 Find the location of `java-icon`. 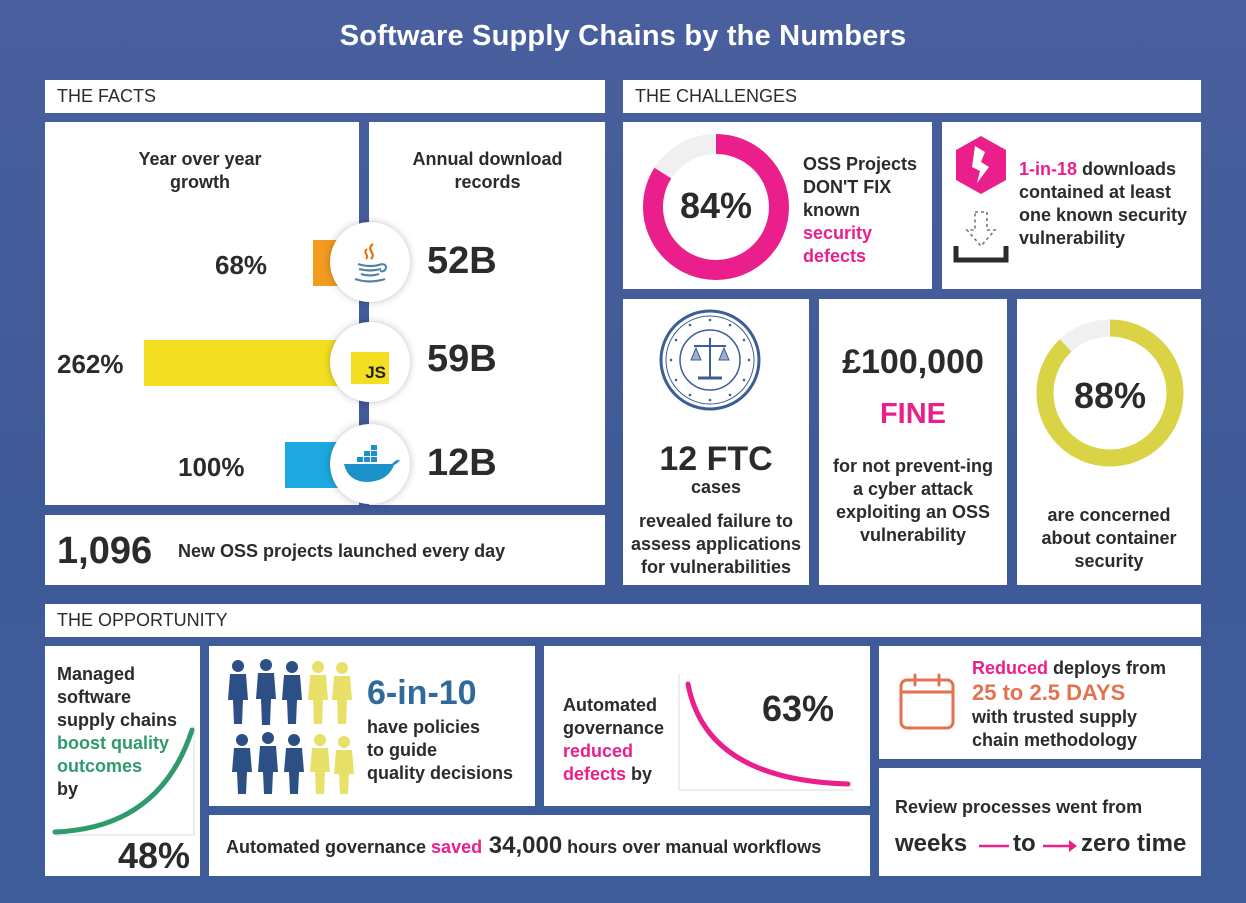

java-icon is located at coordinates (370, 263).